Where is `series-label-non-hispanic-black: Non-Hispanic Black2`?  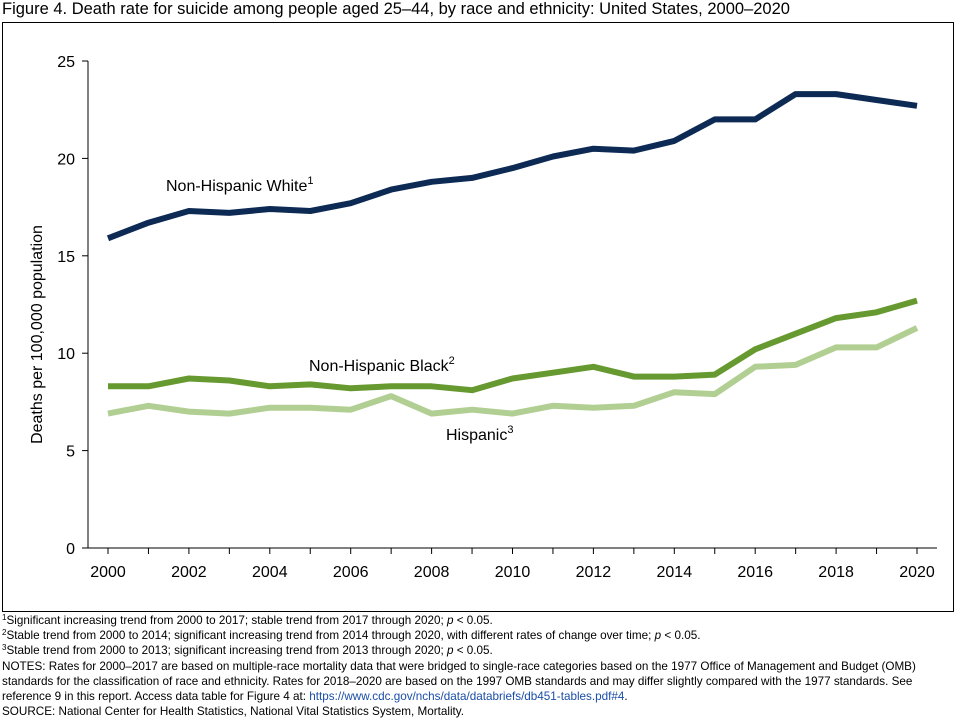
series-label-non-hispanic-black: Non-Hispanic Black2 is located at coordinates (382, 365).